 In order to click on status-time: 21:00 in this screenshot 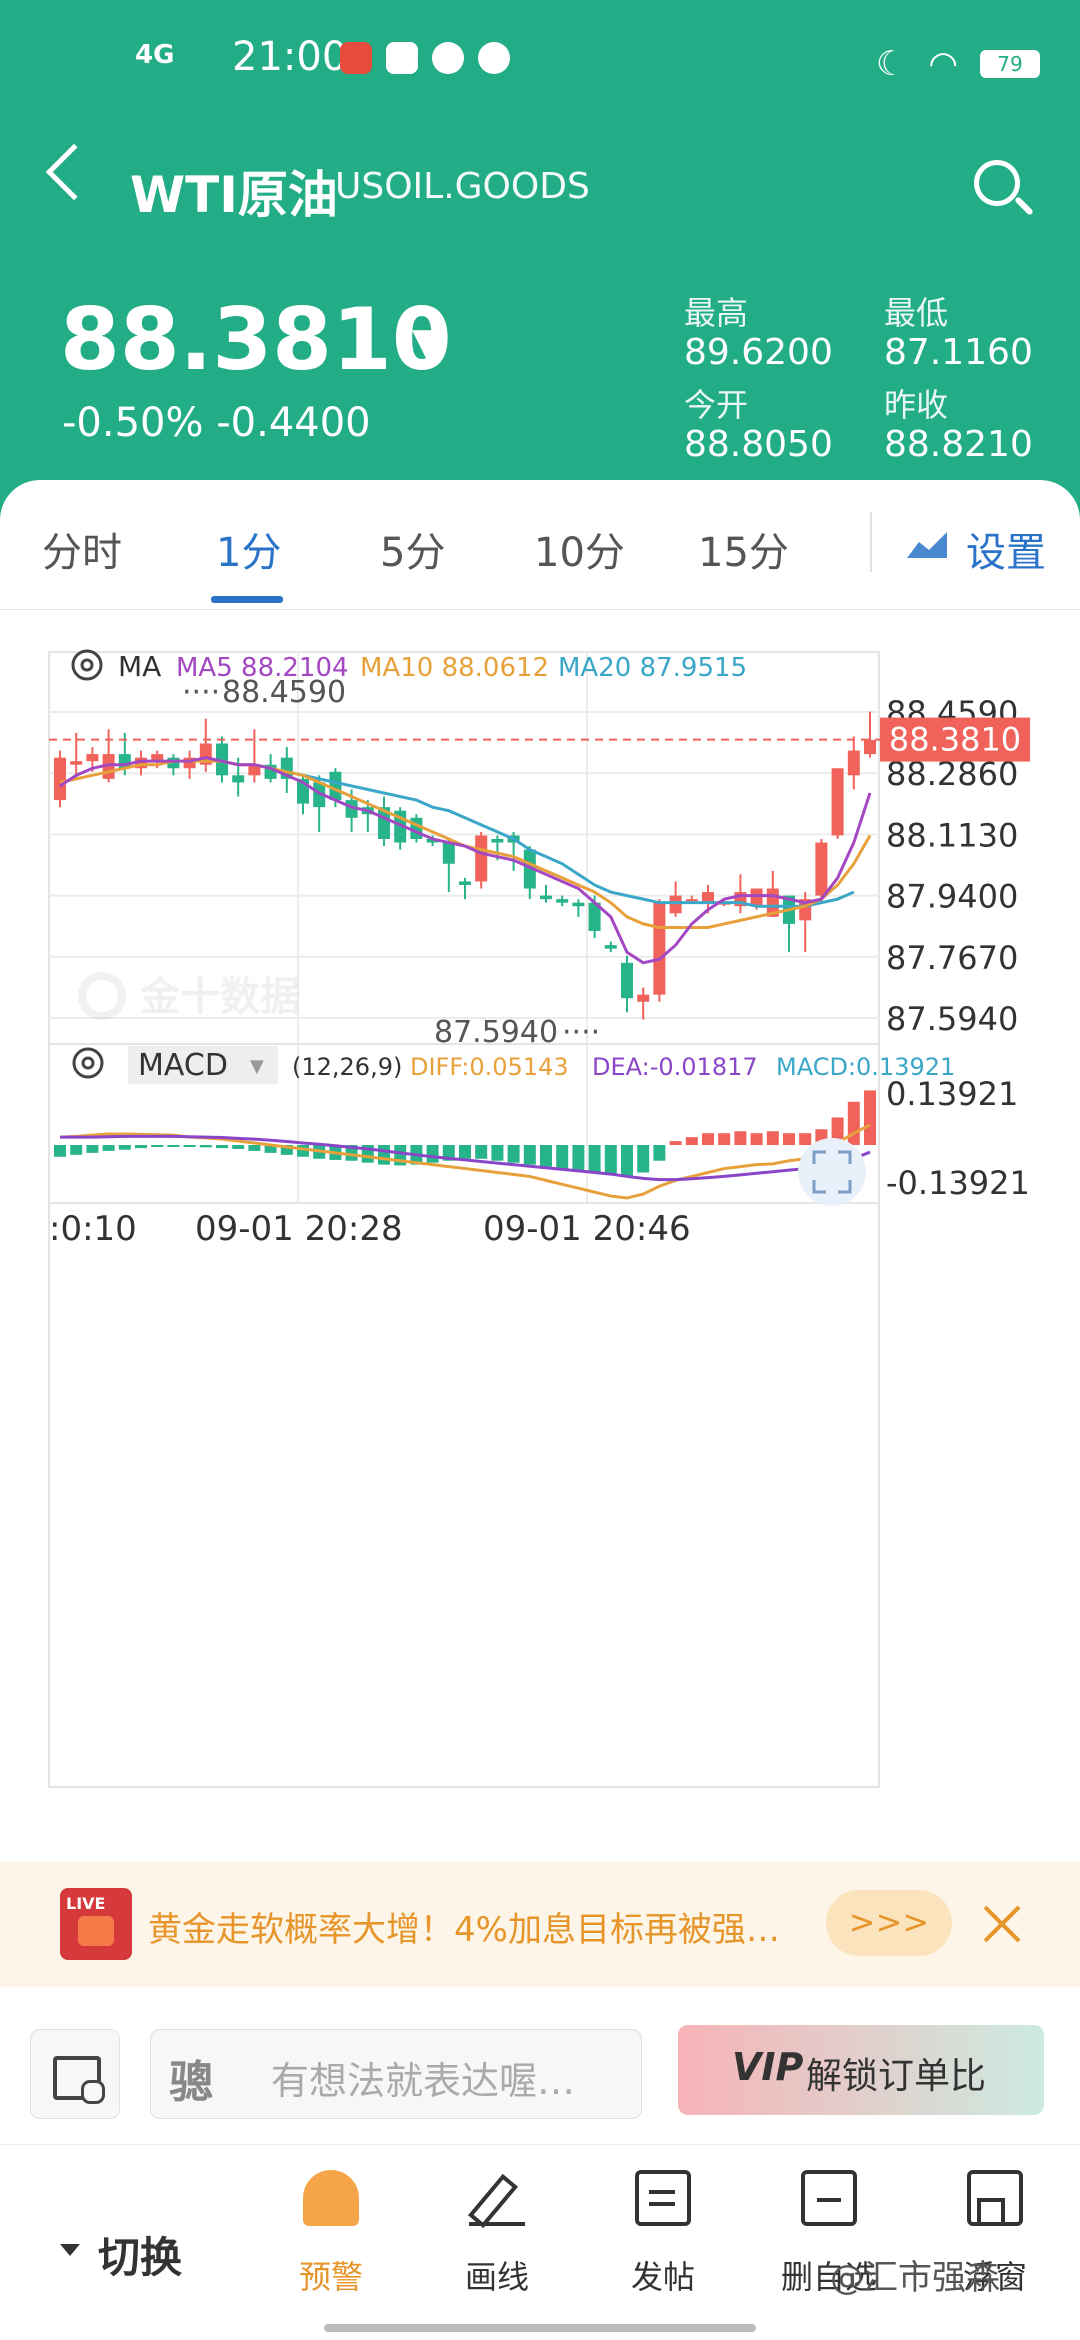, I will do `click(290, 57)`.